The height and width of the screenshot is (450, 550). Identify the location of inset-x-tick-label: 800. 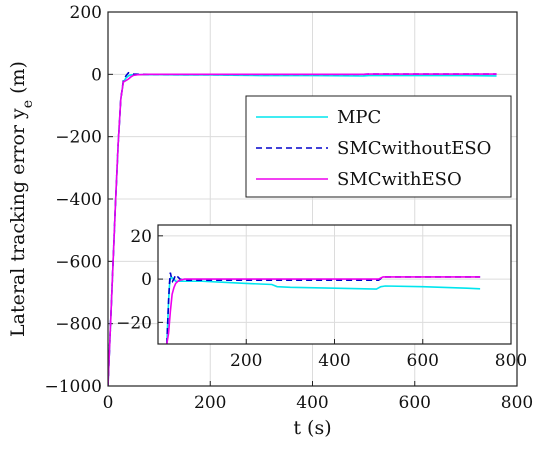
(511, 361).